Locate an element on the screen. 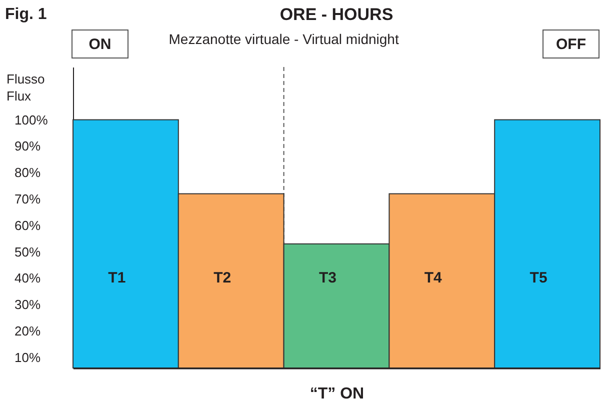 The width and height of the screenshot is (606, 407). y-tick-label: 100% is located at coordinates (31, 120).